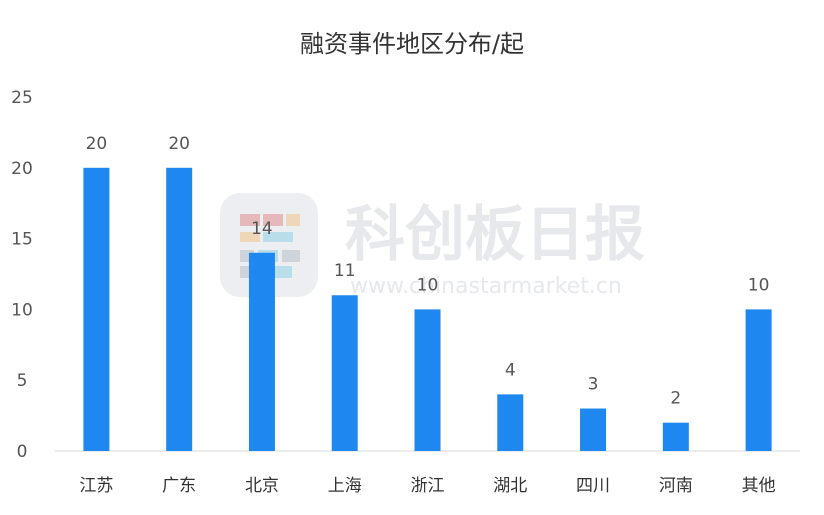 The image size is (824, 515). What do you see at coordinates (510, 486) in the screenshot?
I see `x-tick-label: 湖北` at bounding box center [510, 486].